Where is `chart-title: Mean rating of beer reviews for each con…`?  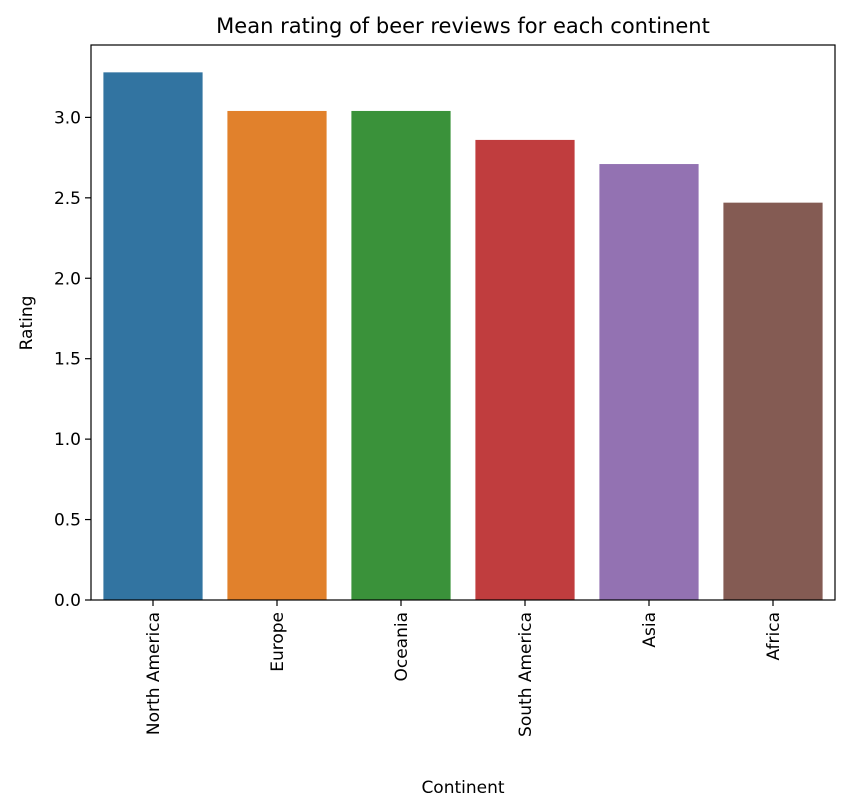
chart-title: Mean rating of beer reviews for each con… is located at coordinates (463, 26).